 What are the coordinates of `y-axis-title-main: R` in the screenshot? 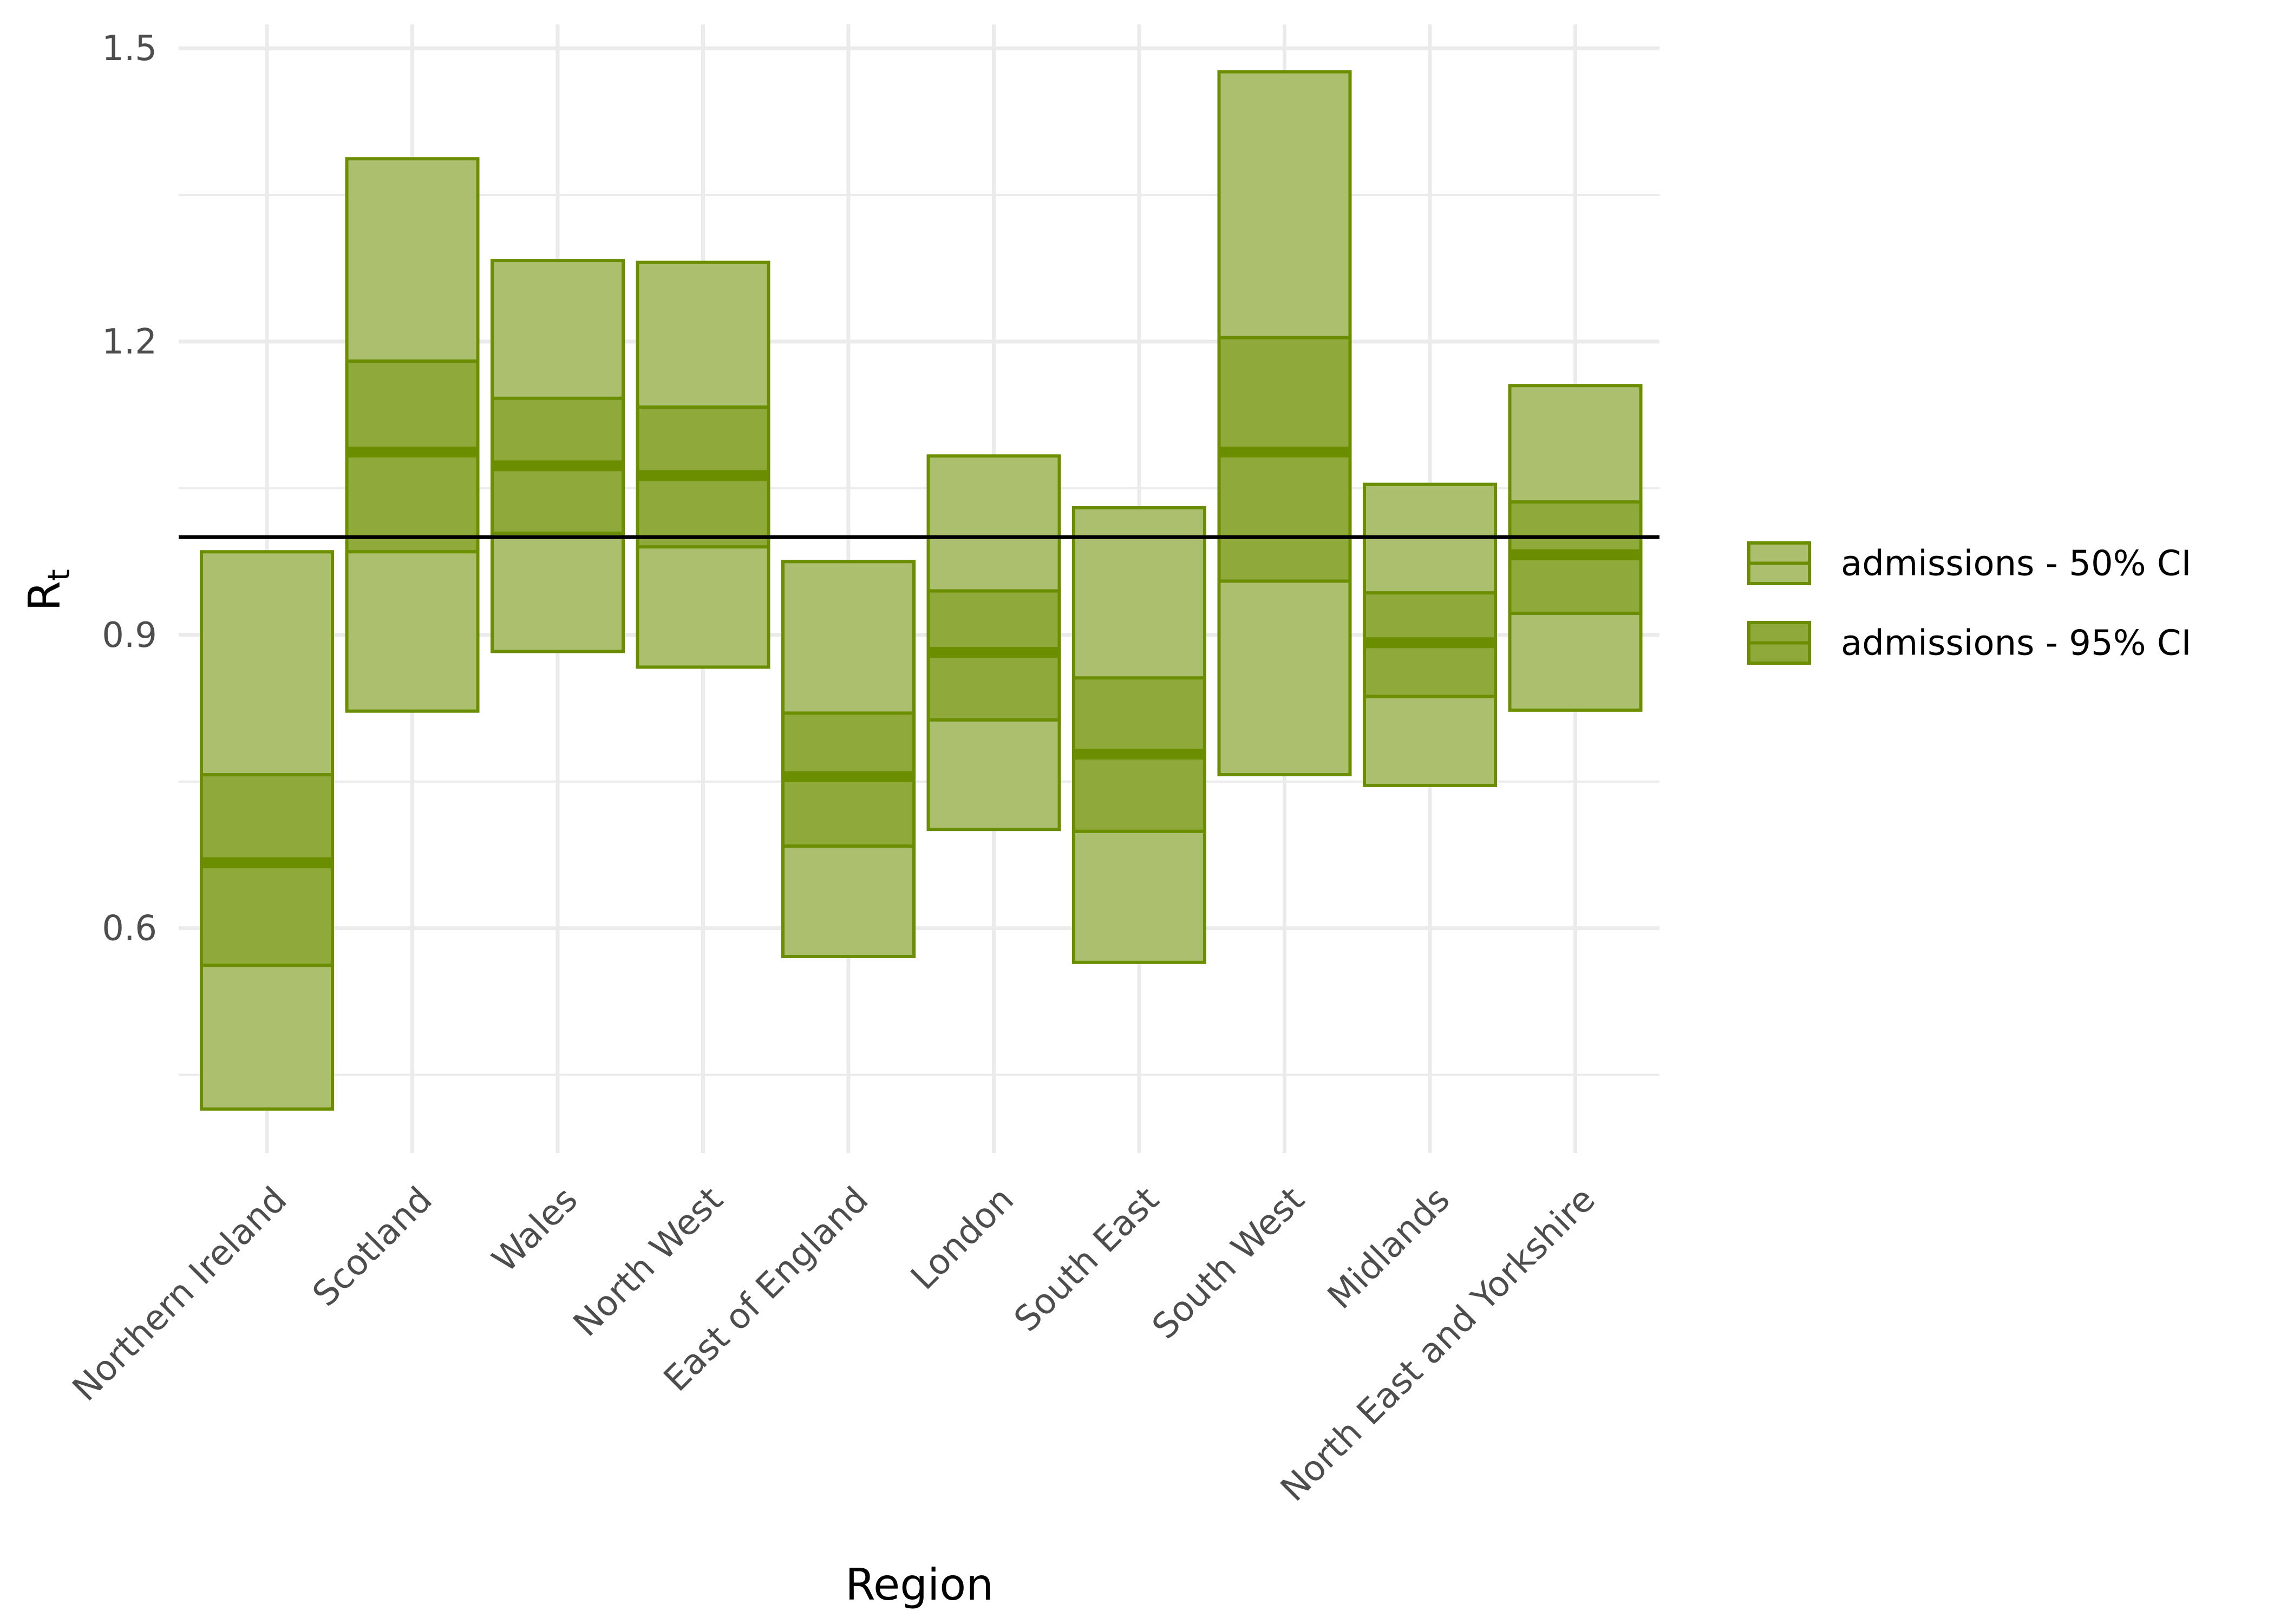 It's located at (44, 596).